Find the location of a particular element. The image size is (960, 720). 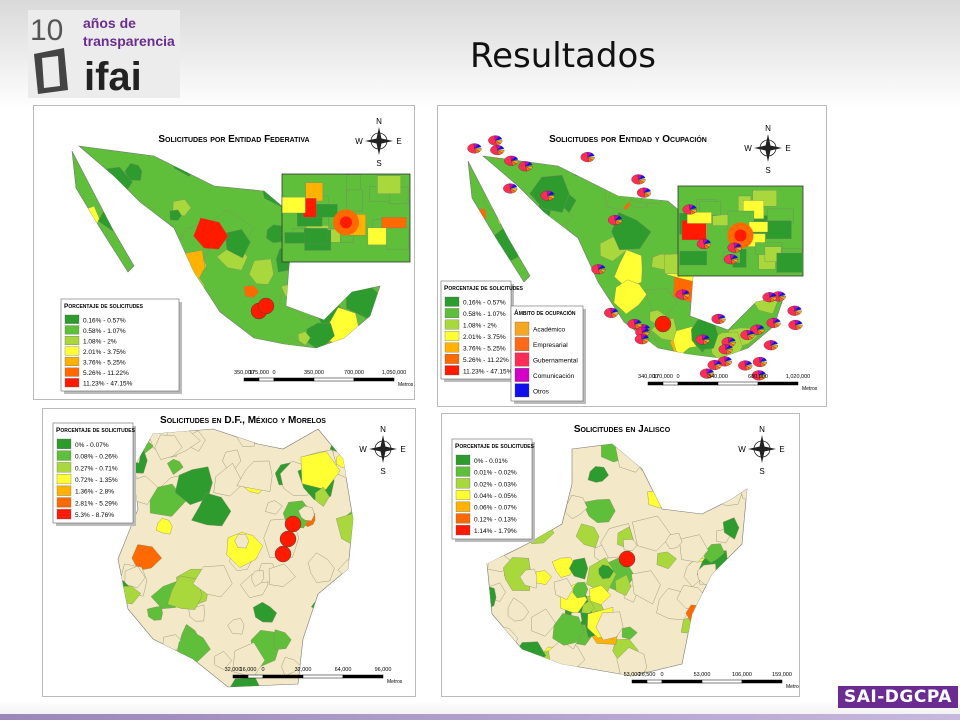

scale-label: 16,000 is located at coordinates (248, 670).